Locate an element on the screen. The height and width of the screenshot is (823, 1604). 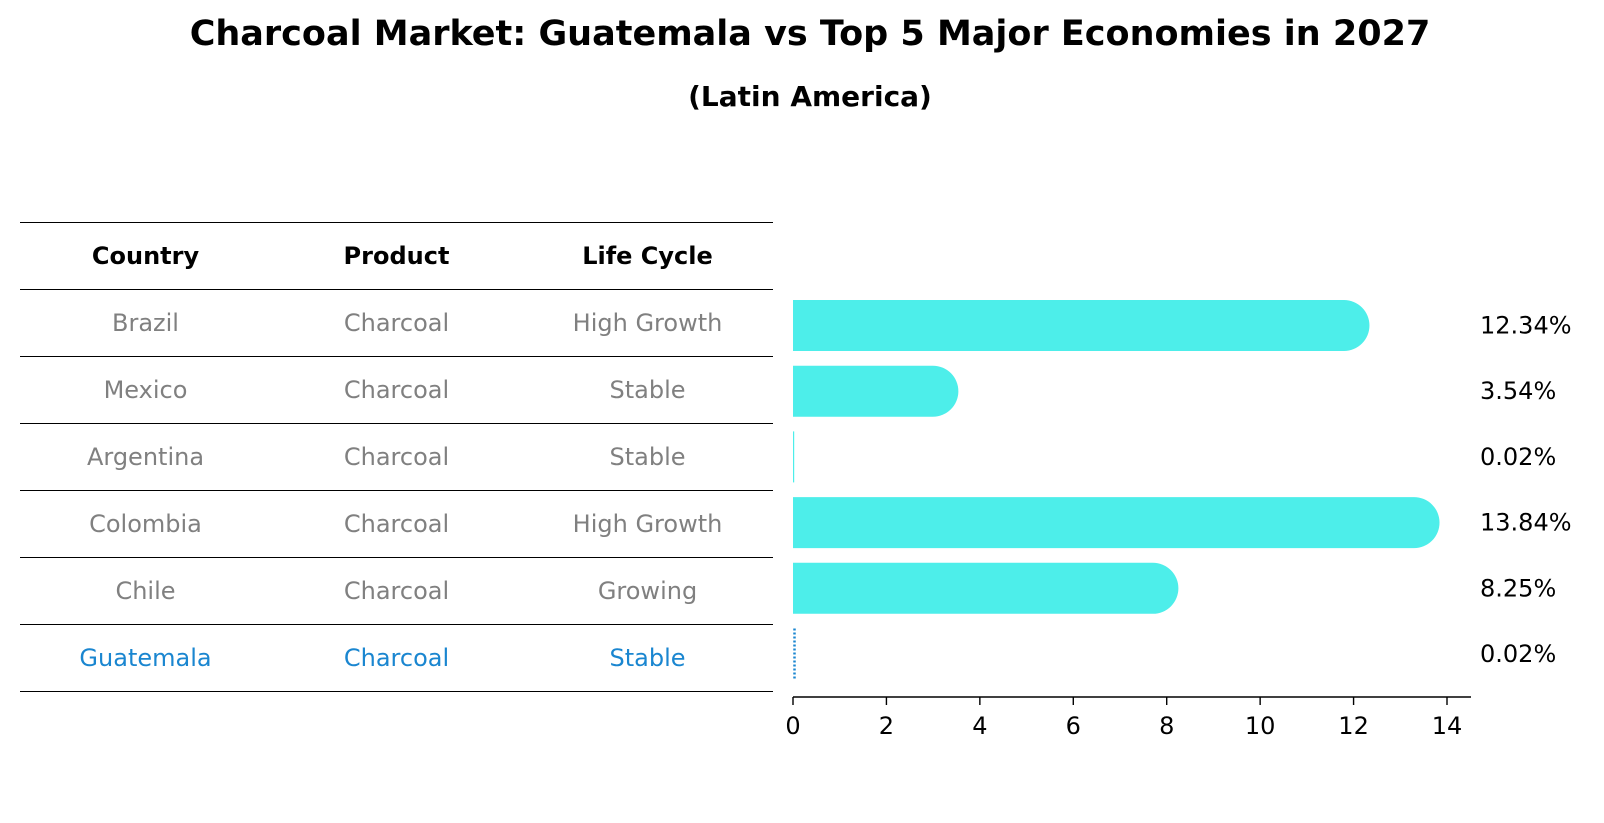
table-row: Mexico Charcoal Stable is located at coordinates (396, 390).